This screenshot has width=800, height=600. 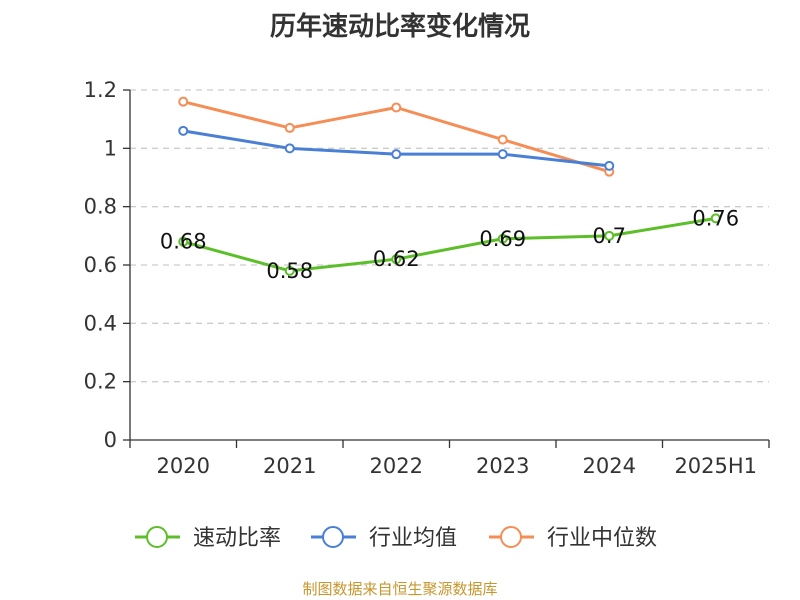 I want to click on series-line, so click(x=449, y=244).